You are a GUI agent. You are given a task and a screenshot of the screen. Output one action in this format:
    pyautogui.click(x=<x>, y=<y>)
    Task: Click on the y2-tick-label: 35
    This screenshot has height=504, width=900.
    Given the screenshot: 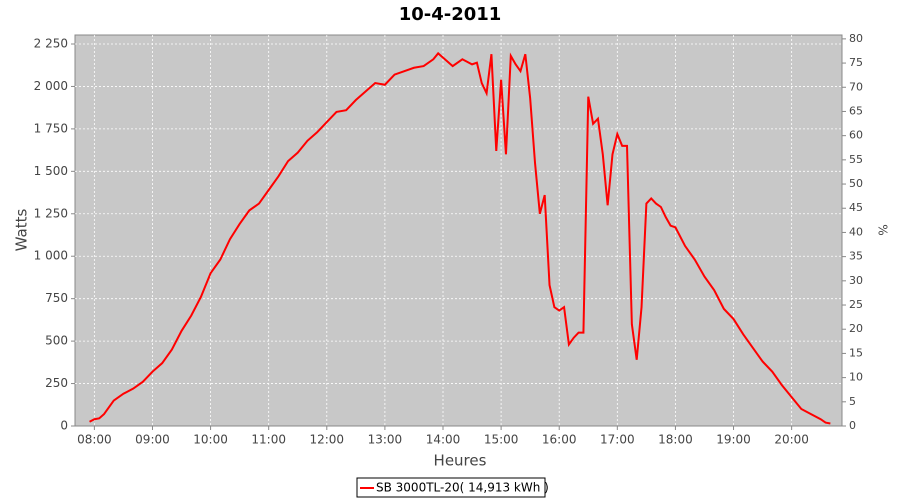 What is the action you would take?
    pyautogui.click(x=856, y=256)
    